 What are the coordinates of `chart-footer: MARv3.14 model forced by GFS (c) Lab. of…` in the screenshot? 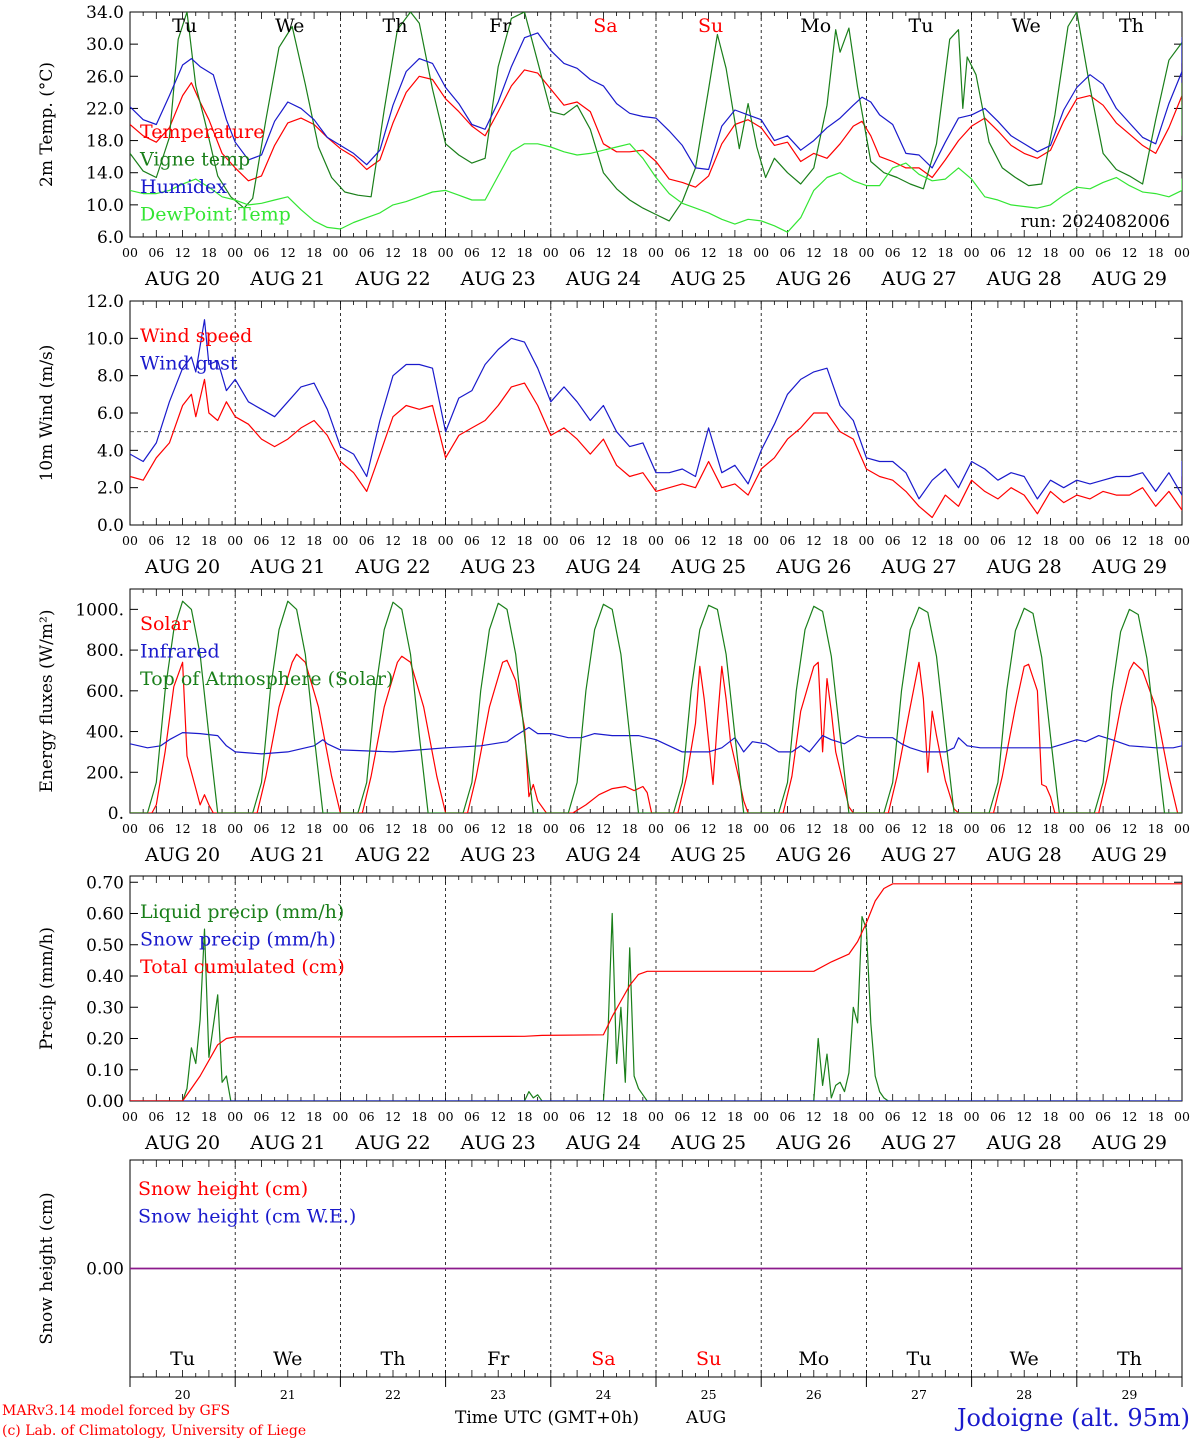 It's located at (596, 1421).